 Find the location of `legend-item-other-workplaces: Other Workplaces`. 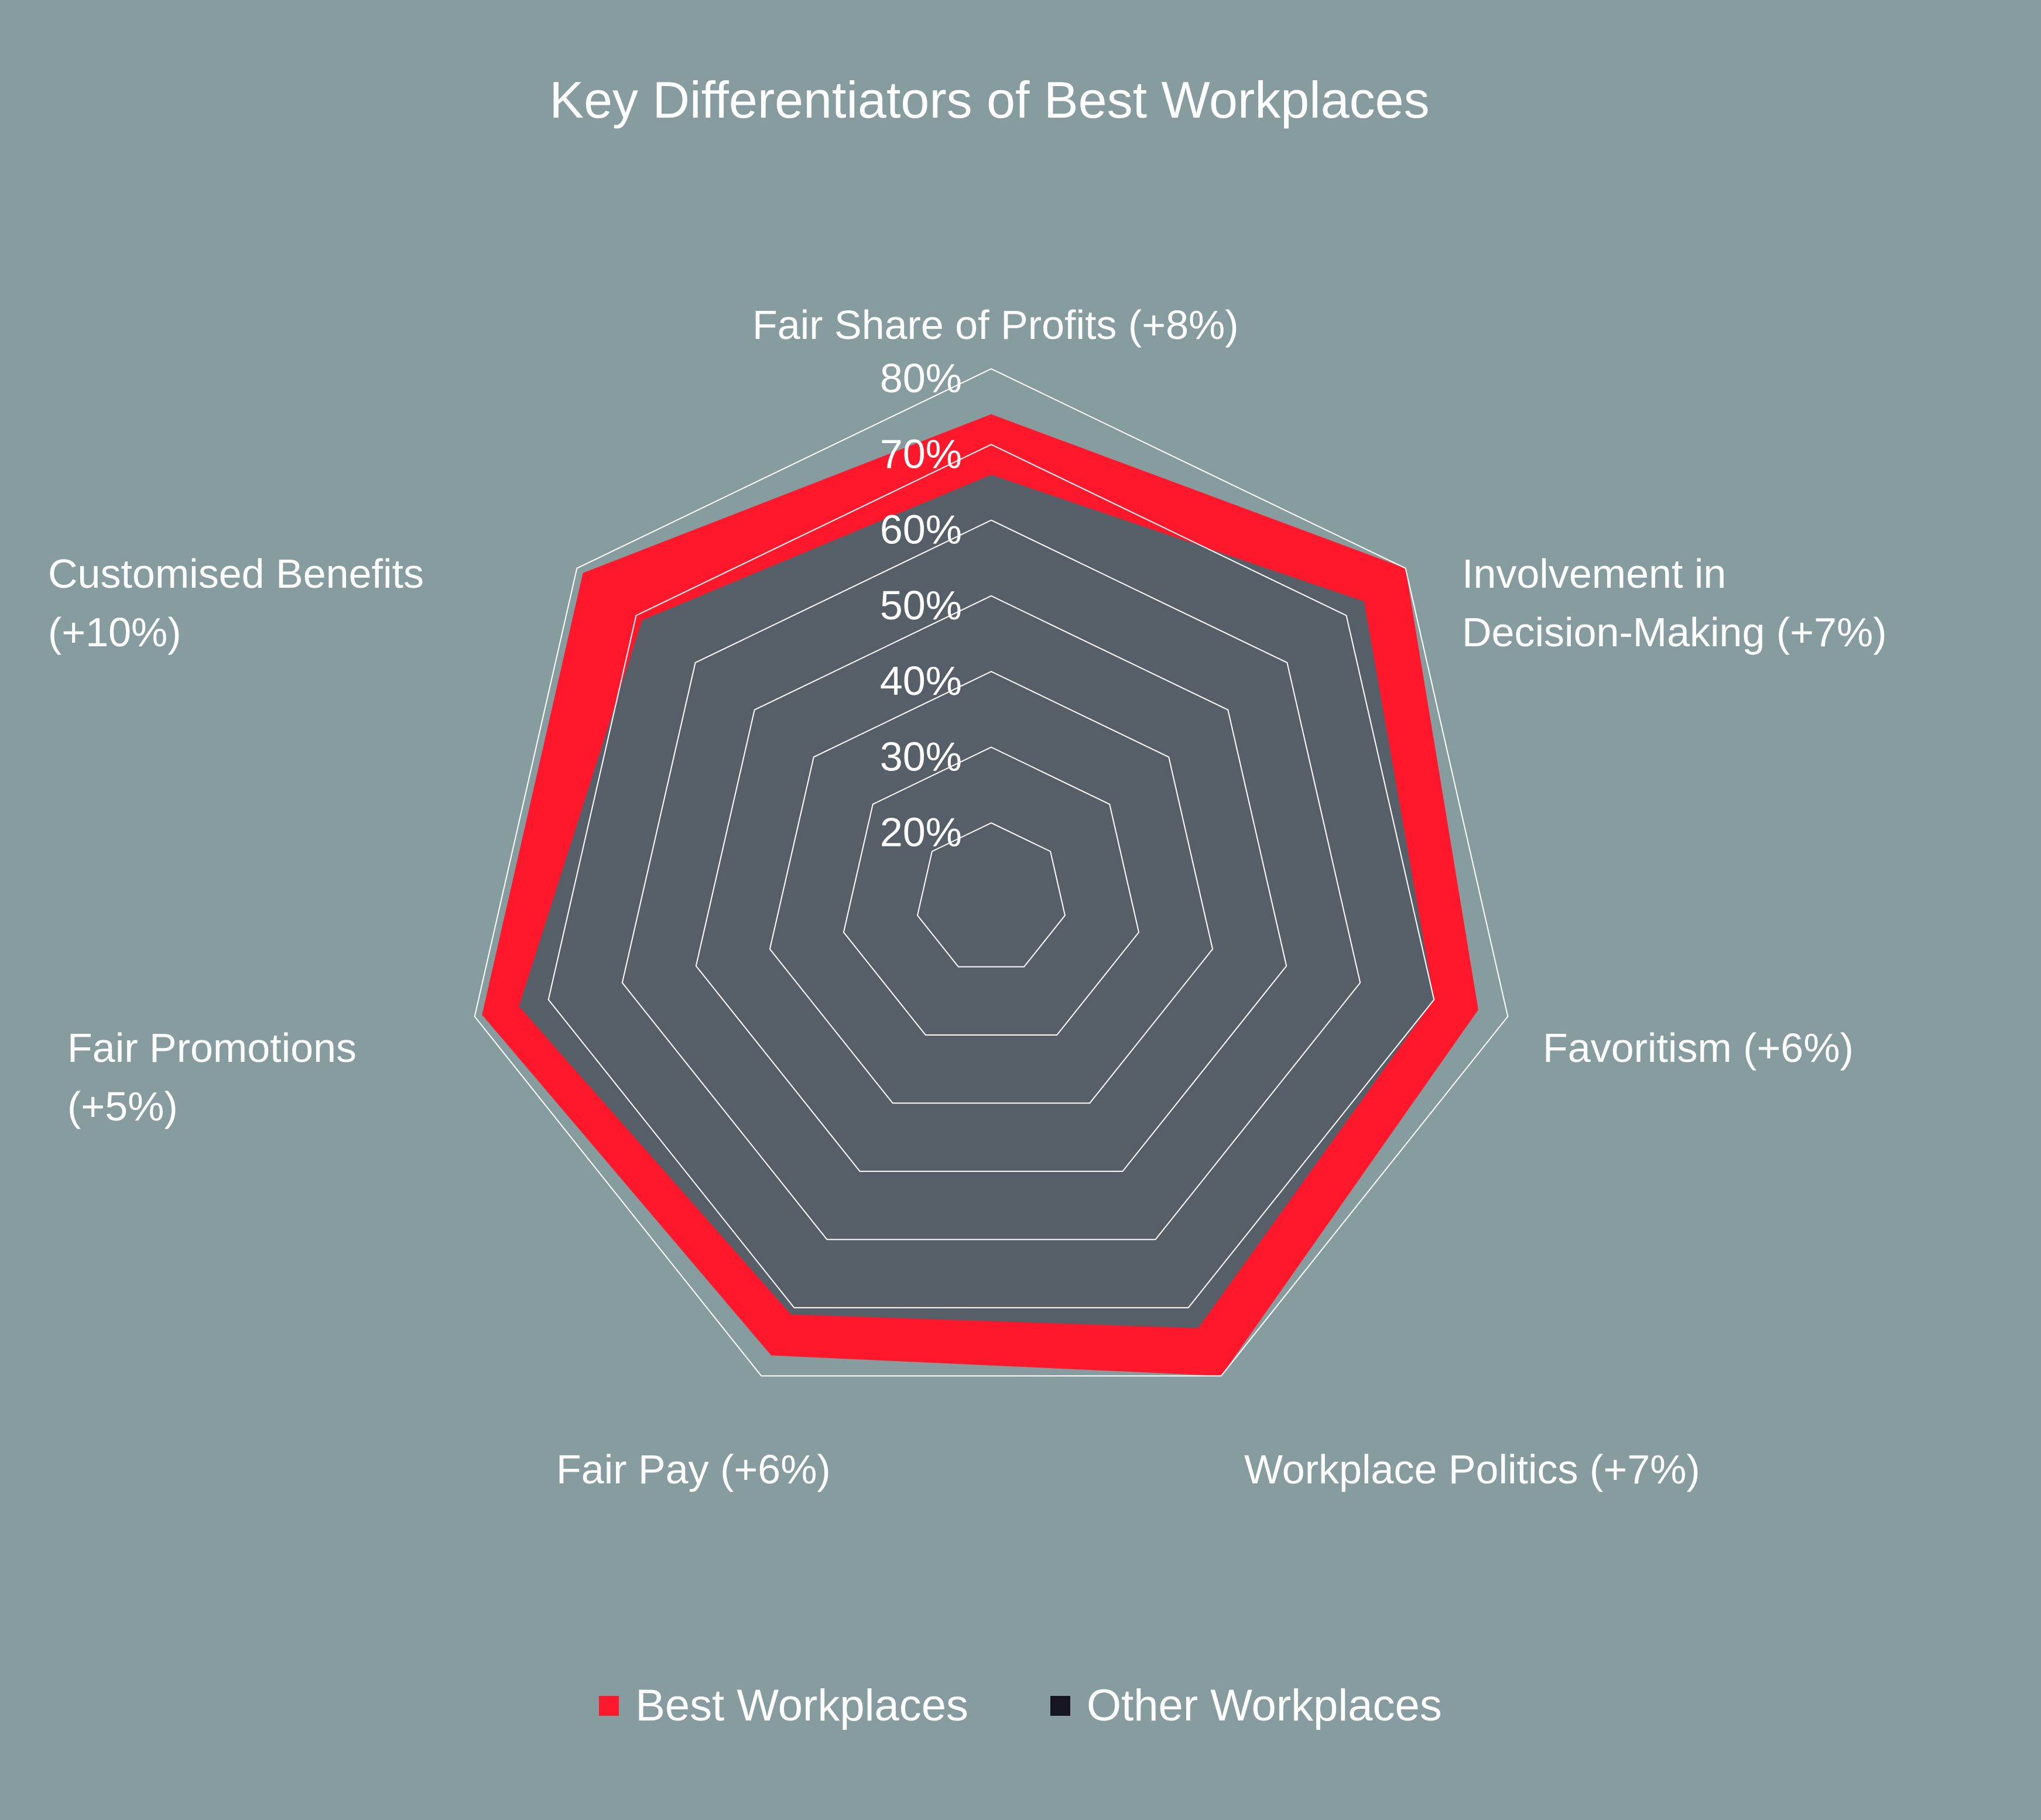

legend-item-other-workplaces: Other Workplaces is located at coordinates (1246, 1705).